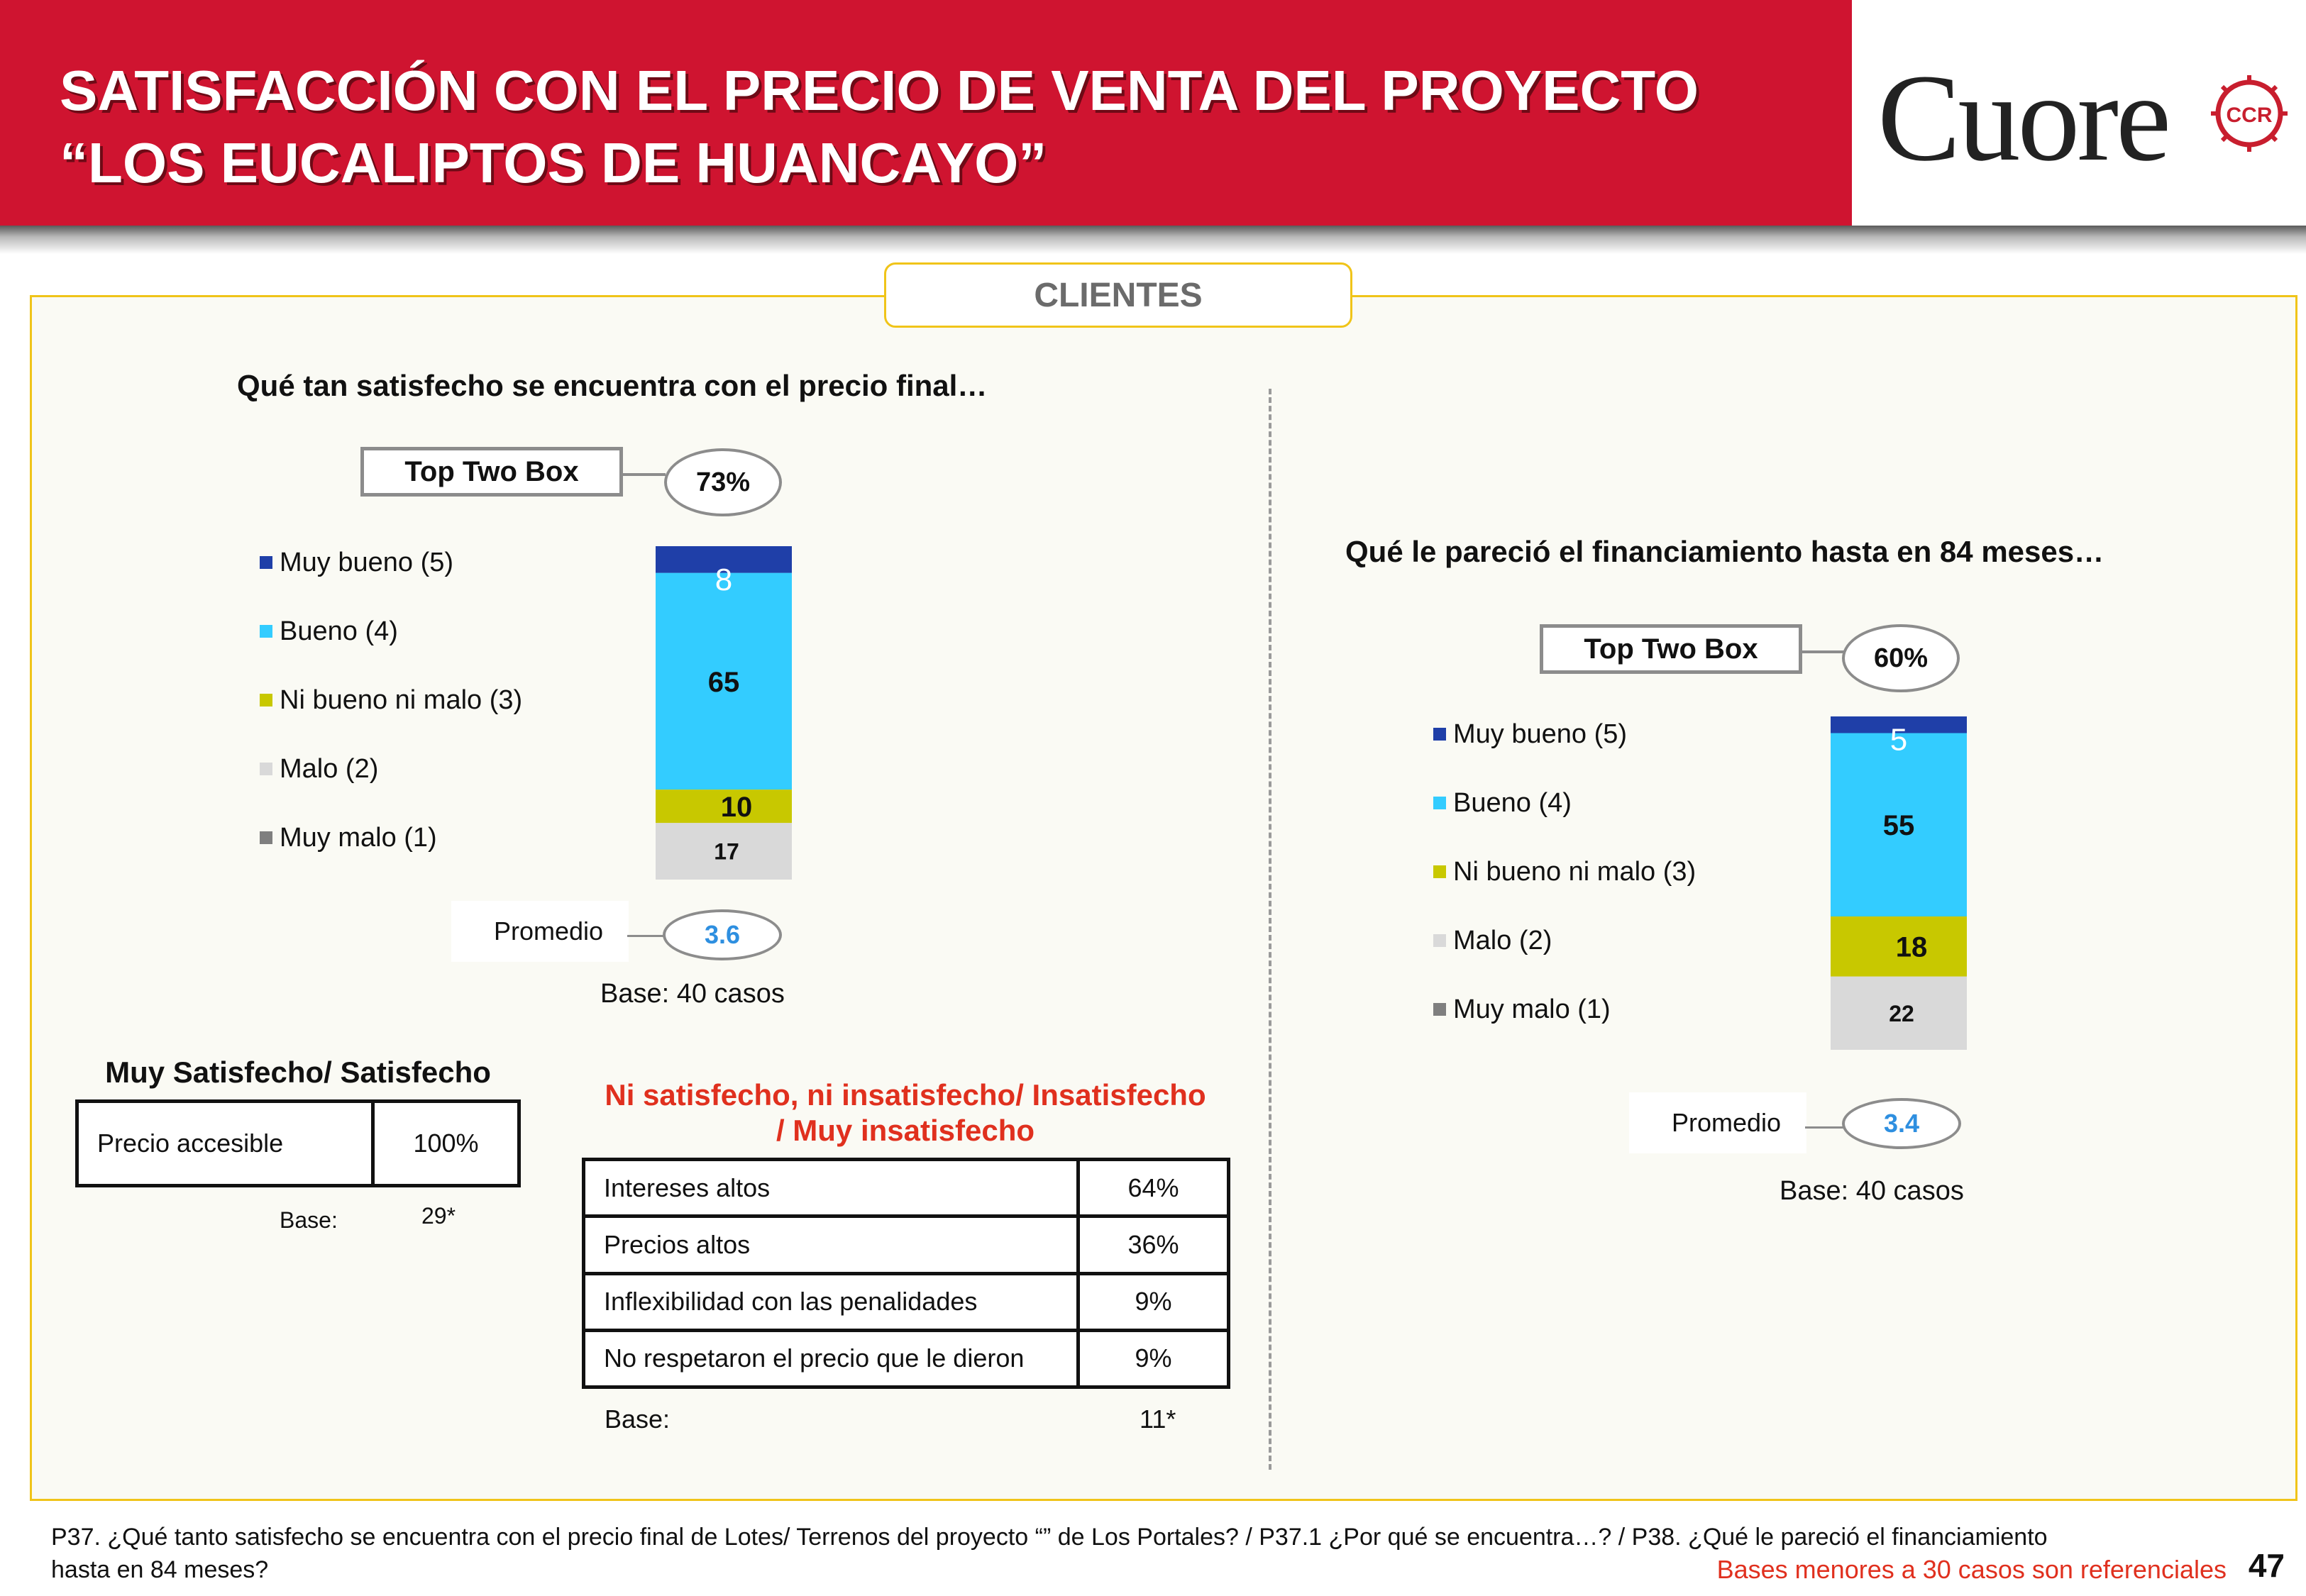 Image resolution: width=2306 pixels, height=1596 pixels. What do you see at coordinates (160, 1570) in the screenshot?
I see `footnote-line-2: hasta en 84 meses?` at bounding box center [160, 1570].